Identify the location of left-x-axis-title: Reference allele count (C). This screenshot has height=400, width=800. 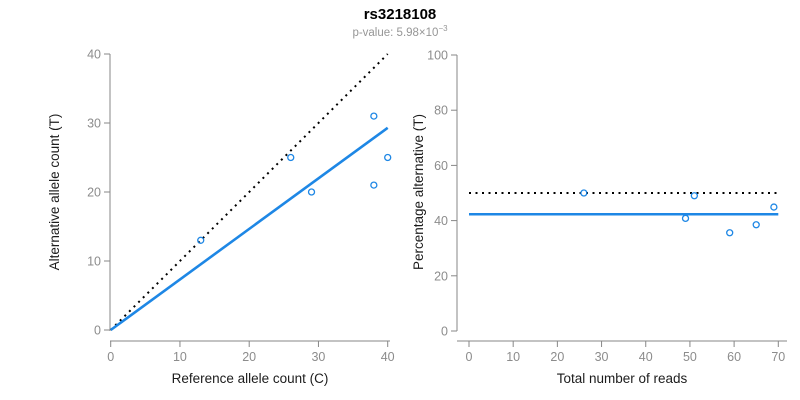
(250, 378).